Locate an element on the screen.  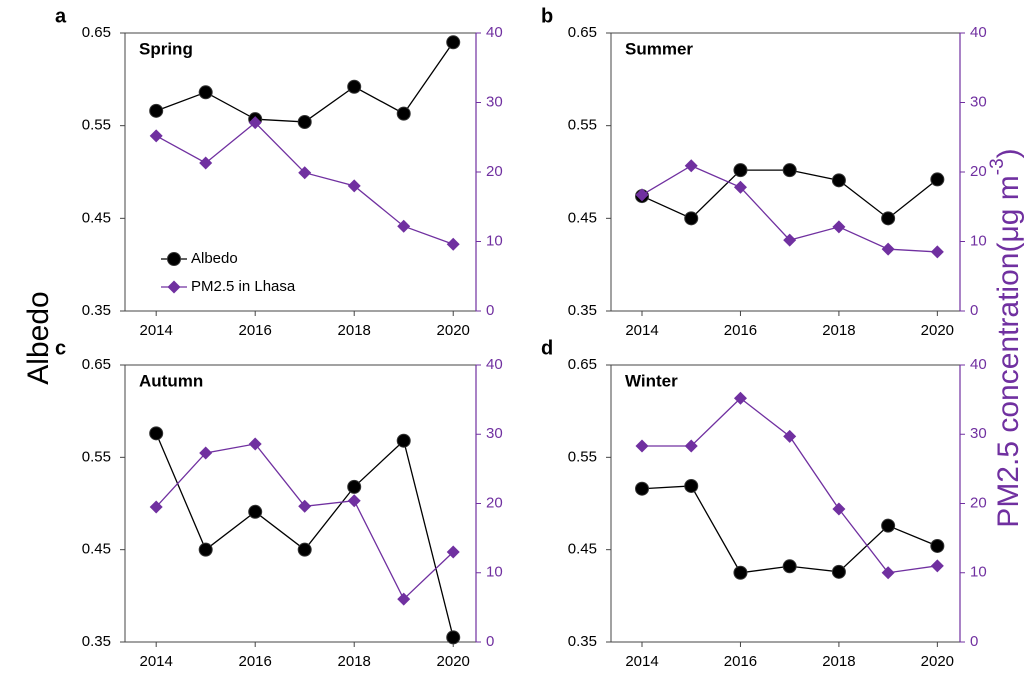
y2-label-main: PM2.5 concentration(μg m is located at coordinates (1008, 351).